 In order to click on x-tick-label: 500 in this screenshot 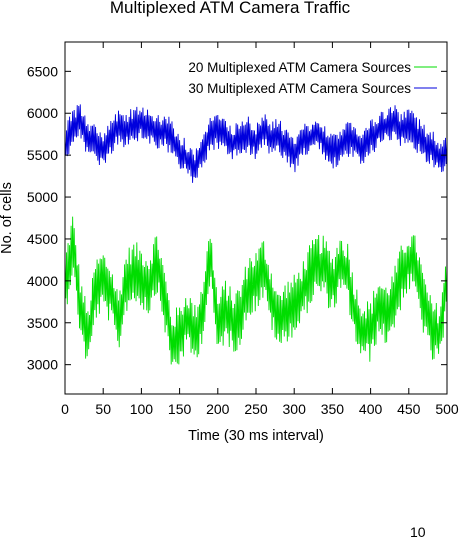, I will do `click(447, 409)`.